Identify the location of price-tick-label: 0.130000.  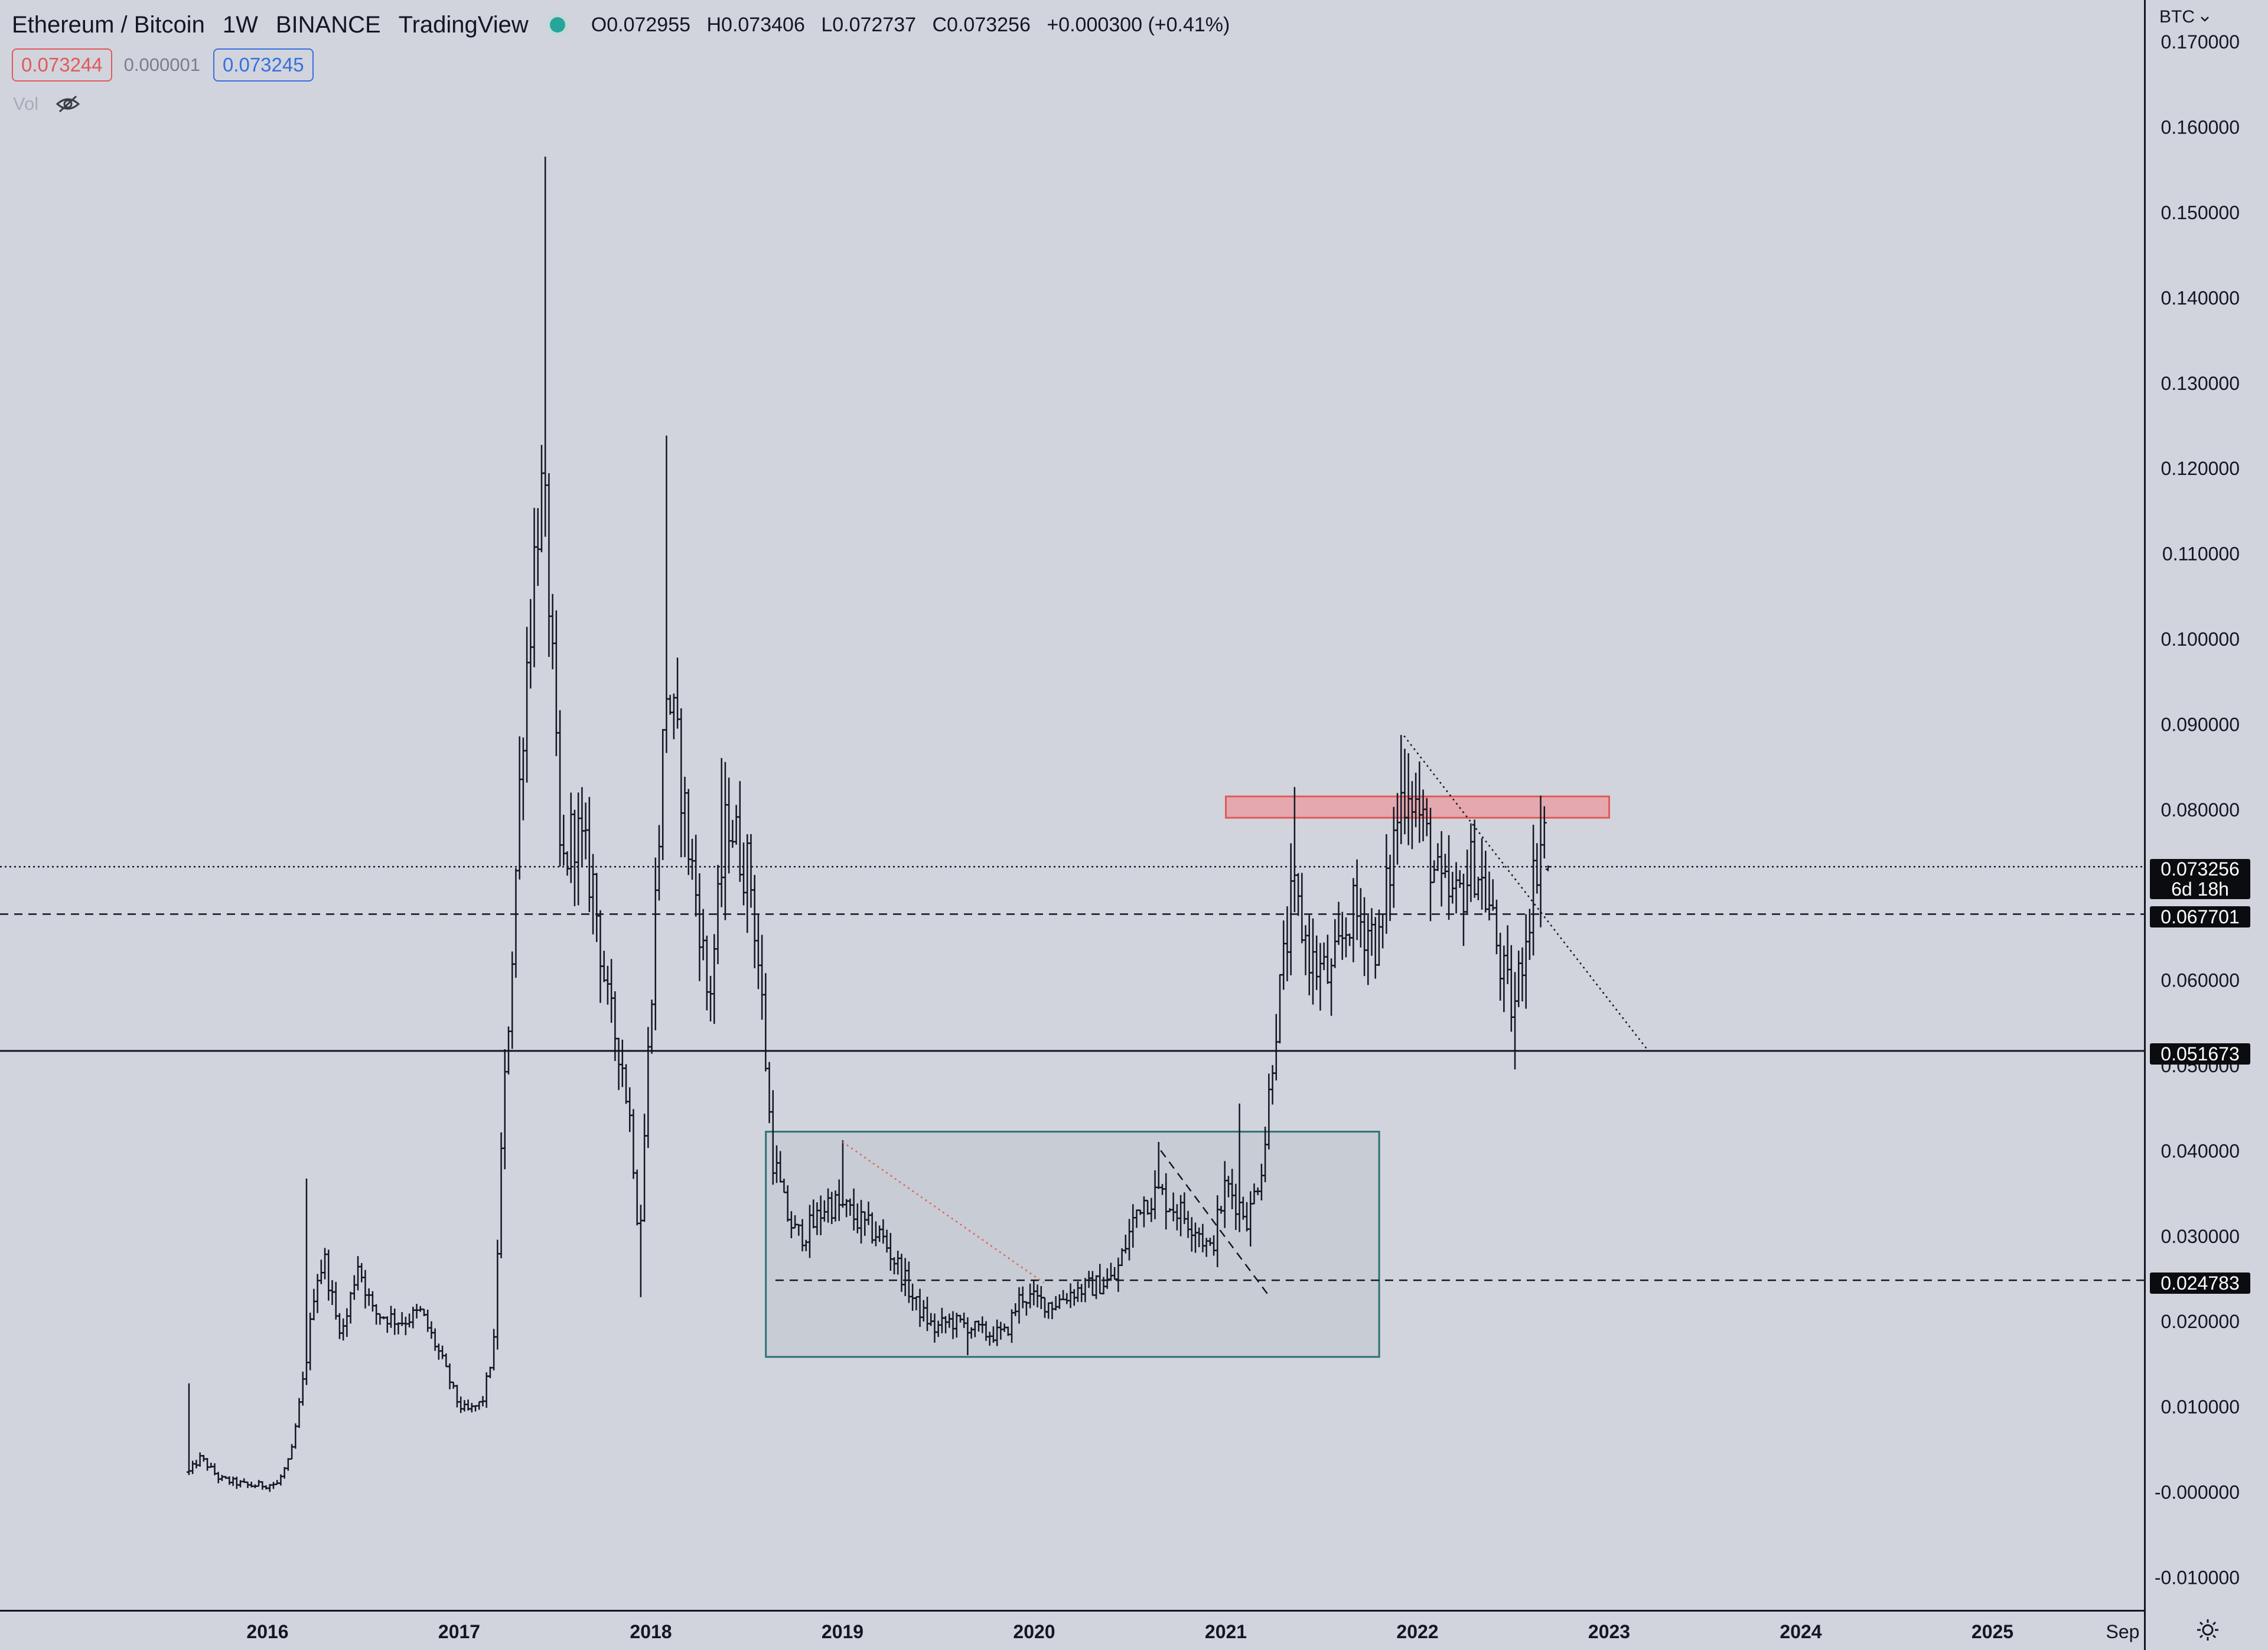
(2200, 383).